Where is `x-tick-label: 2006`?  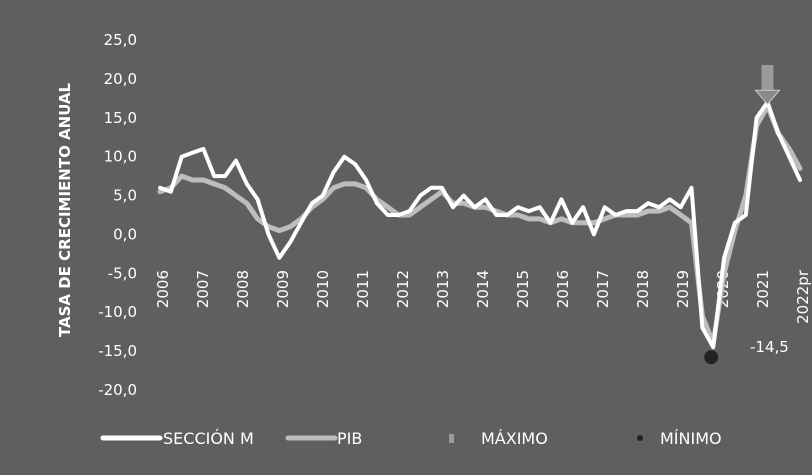
x-tick-label: 2006 is located at coordinates (163, 289).